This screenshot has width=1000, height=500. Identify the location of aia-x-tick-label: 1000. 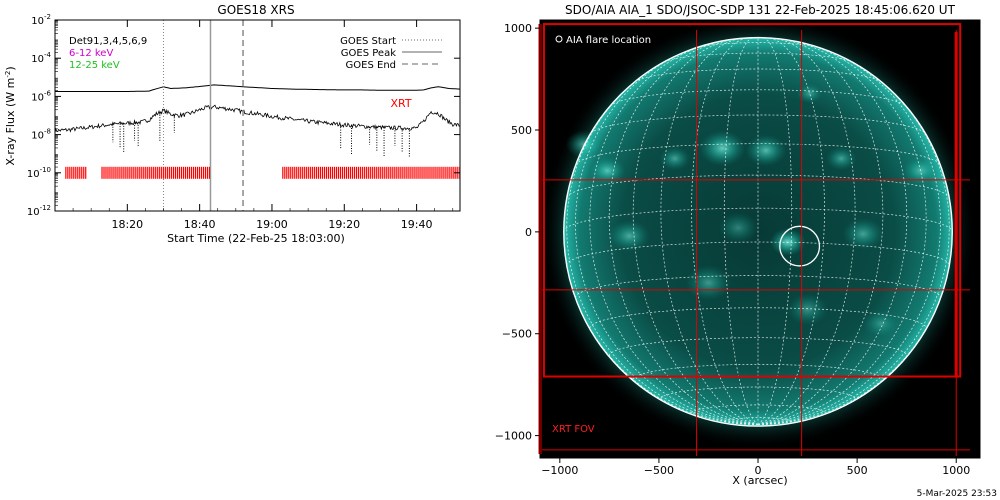
(956, 470).